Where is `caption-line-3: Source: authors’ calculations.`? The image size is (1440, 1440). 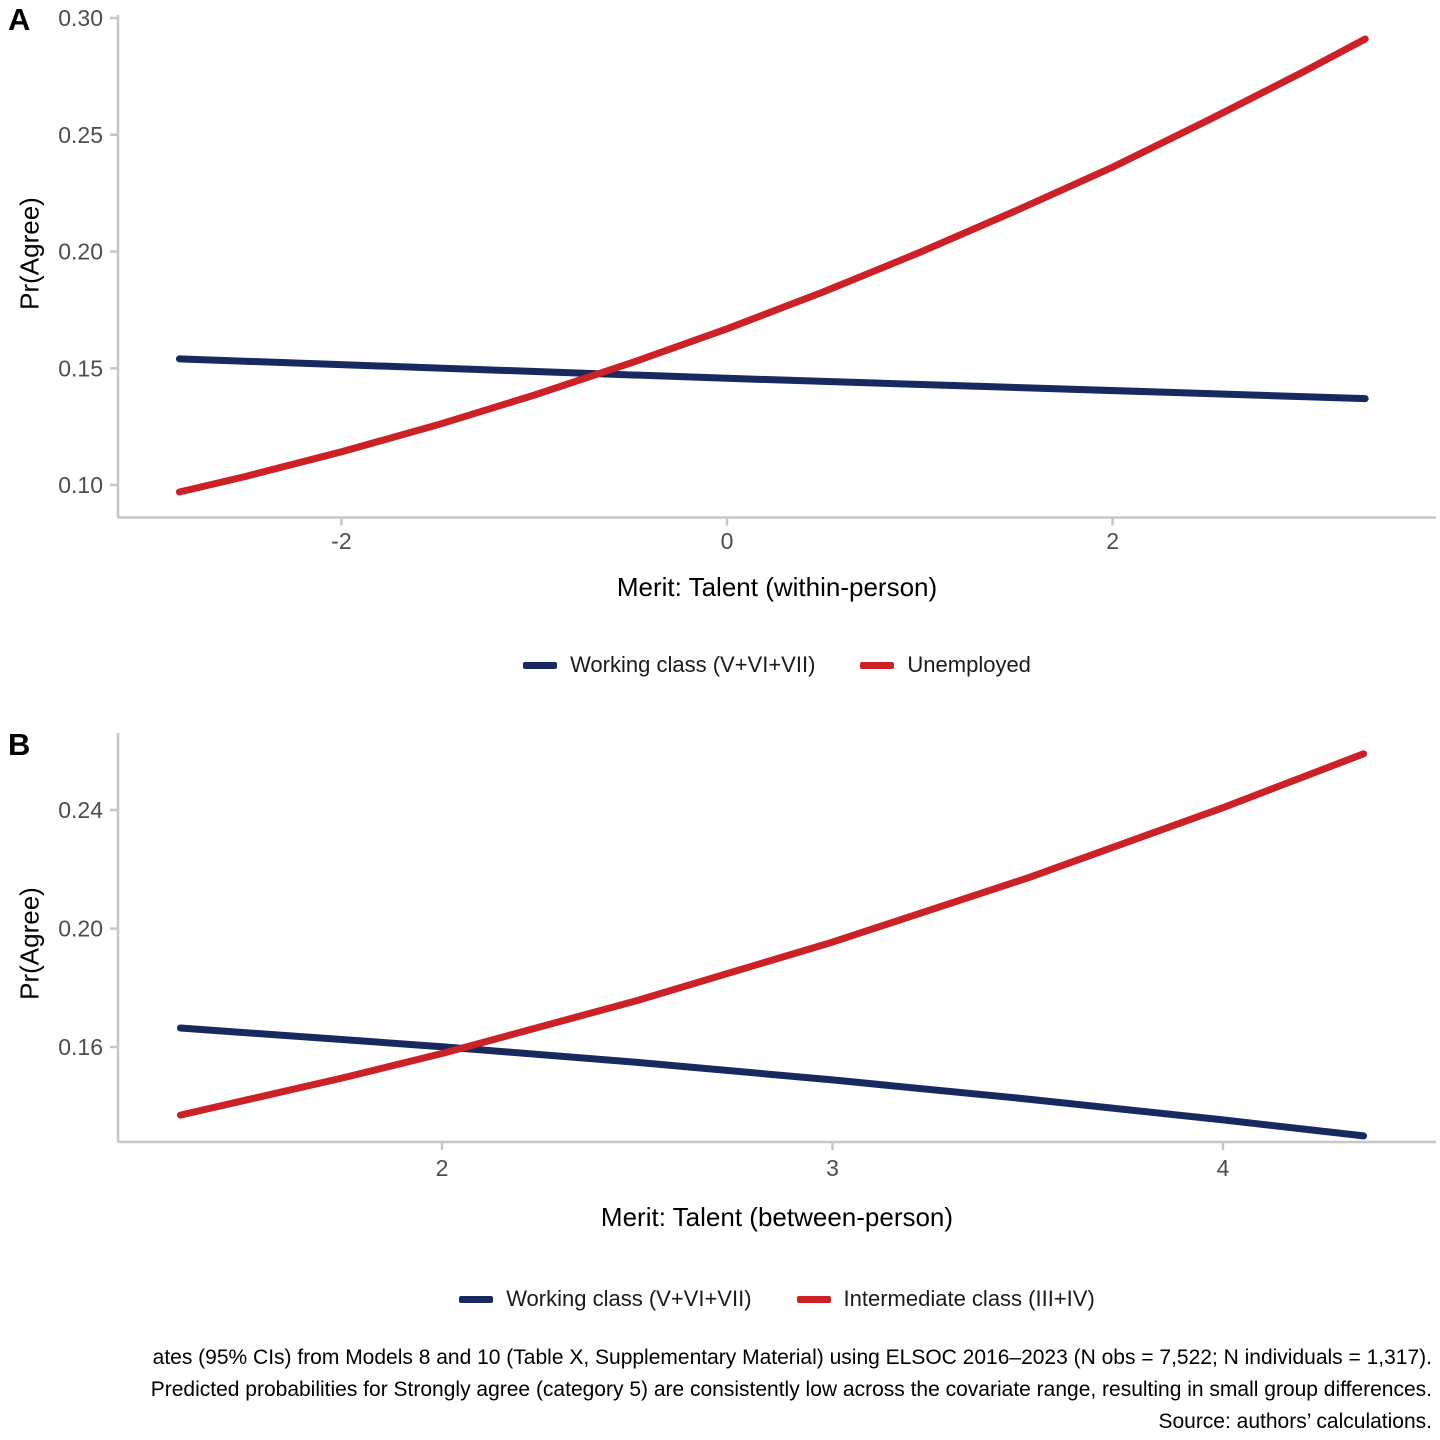
caption-line-3: Source: authors’ calculations. is located at coordinates (1295, 1421).